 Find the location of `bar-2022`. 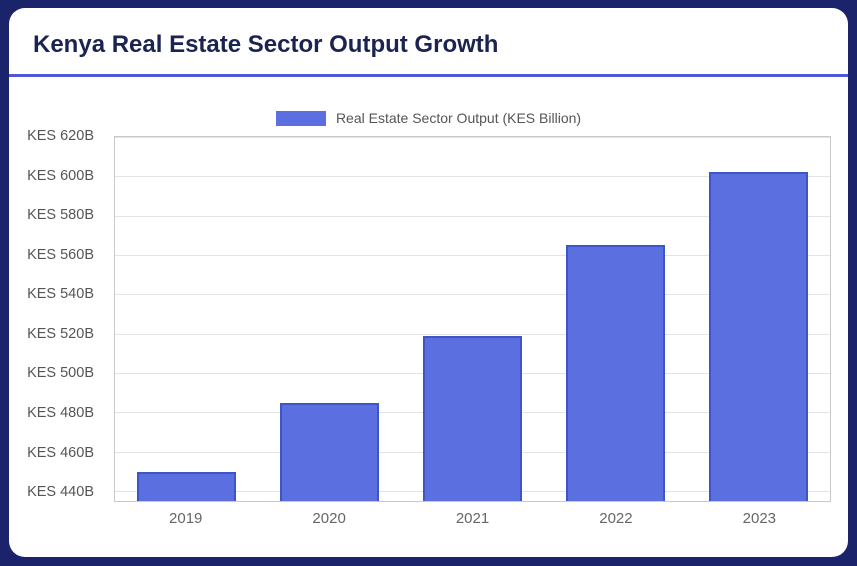

bar-2022 is located at coordinates (615, 373).